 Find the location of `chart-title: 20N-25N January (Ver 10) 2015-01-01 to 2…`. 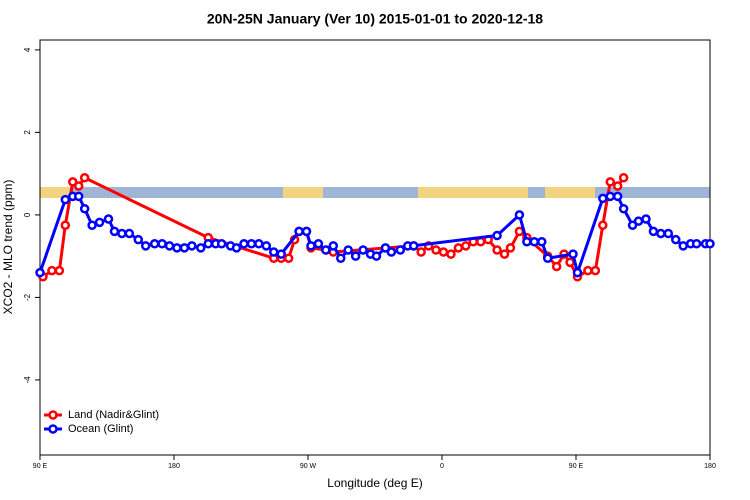

chart-title: 20N-25N January (Ver 10) 2015-01-01 to 2… is located at coordinates (375, 19).